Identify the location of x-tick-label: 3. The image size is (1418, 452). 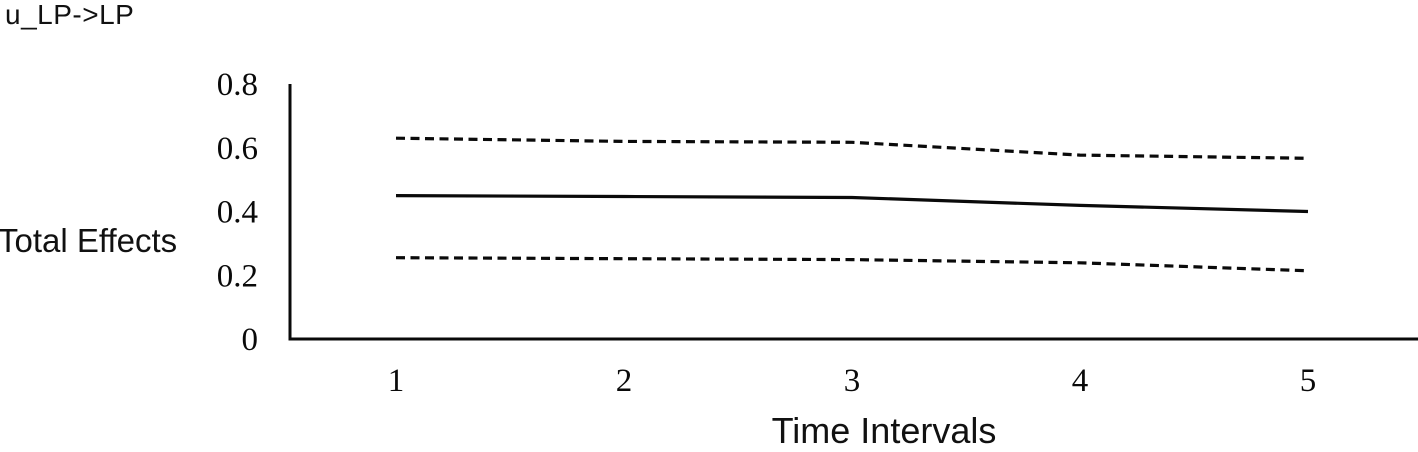
(852, 381).